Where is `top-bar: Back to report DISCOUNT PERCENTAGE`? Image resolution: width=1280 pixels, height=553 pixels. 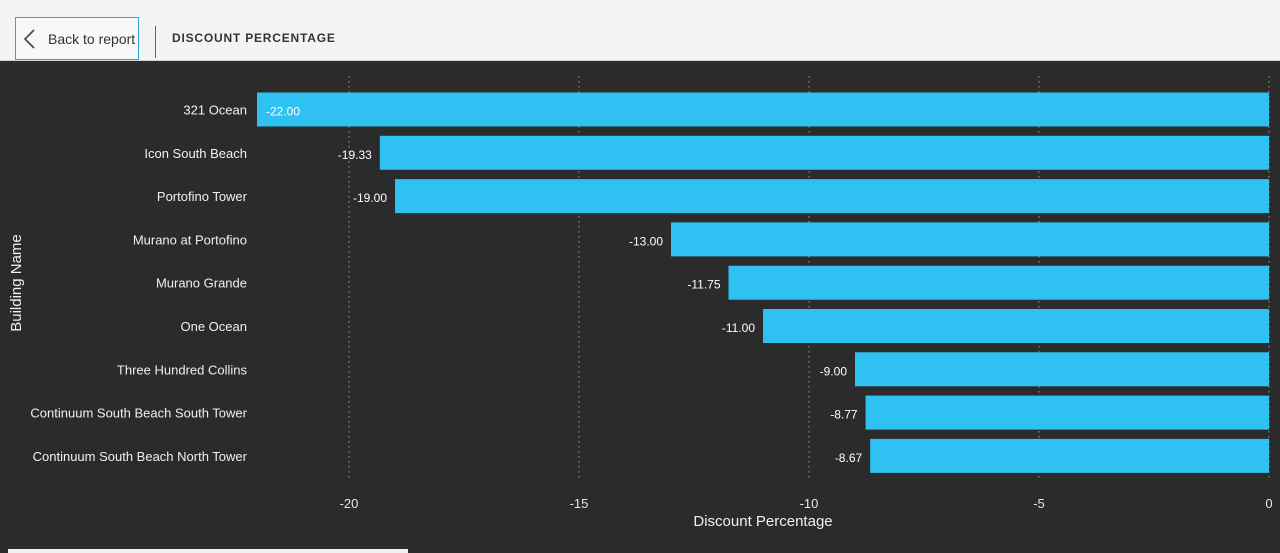 top-bar: Back to report DISCOUNT PERCENTAGE is located at coordinates (640, 30).